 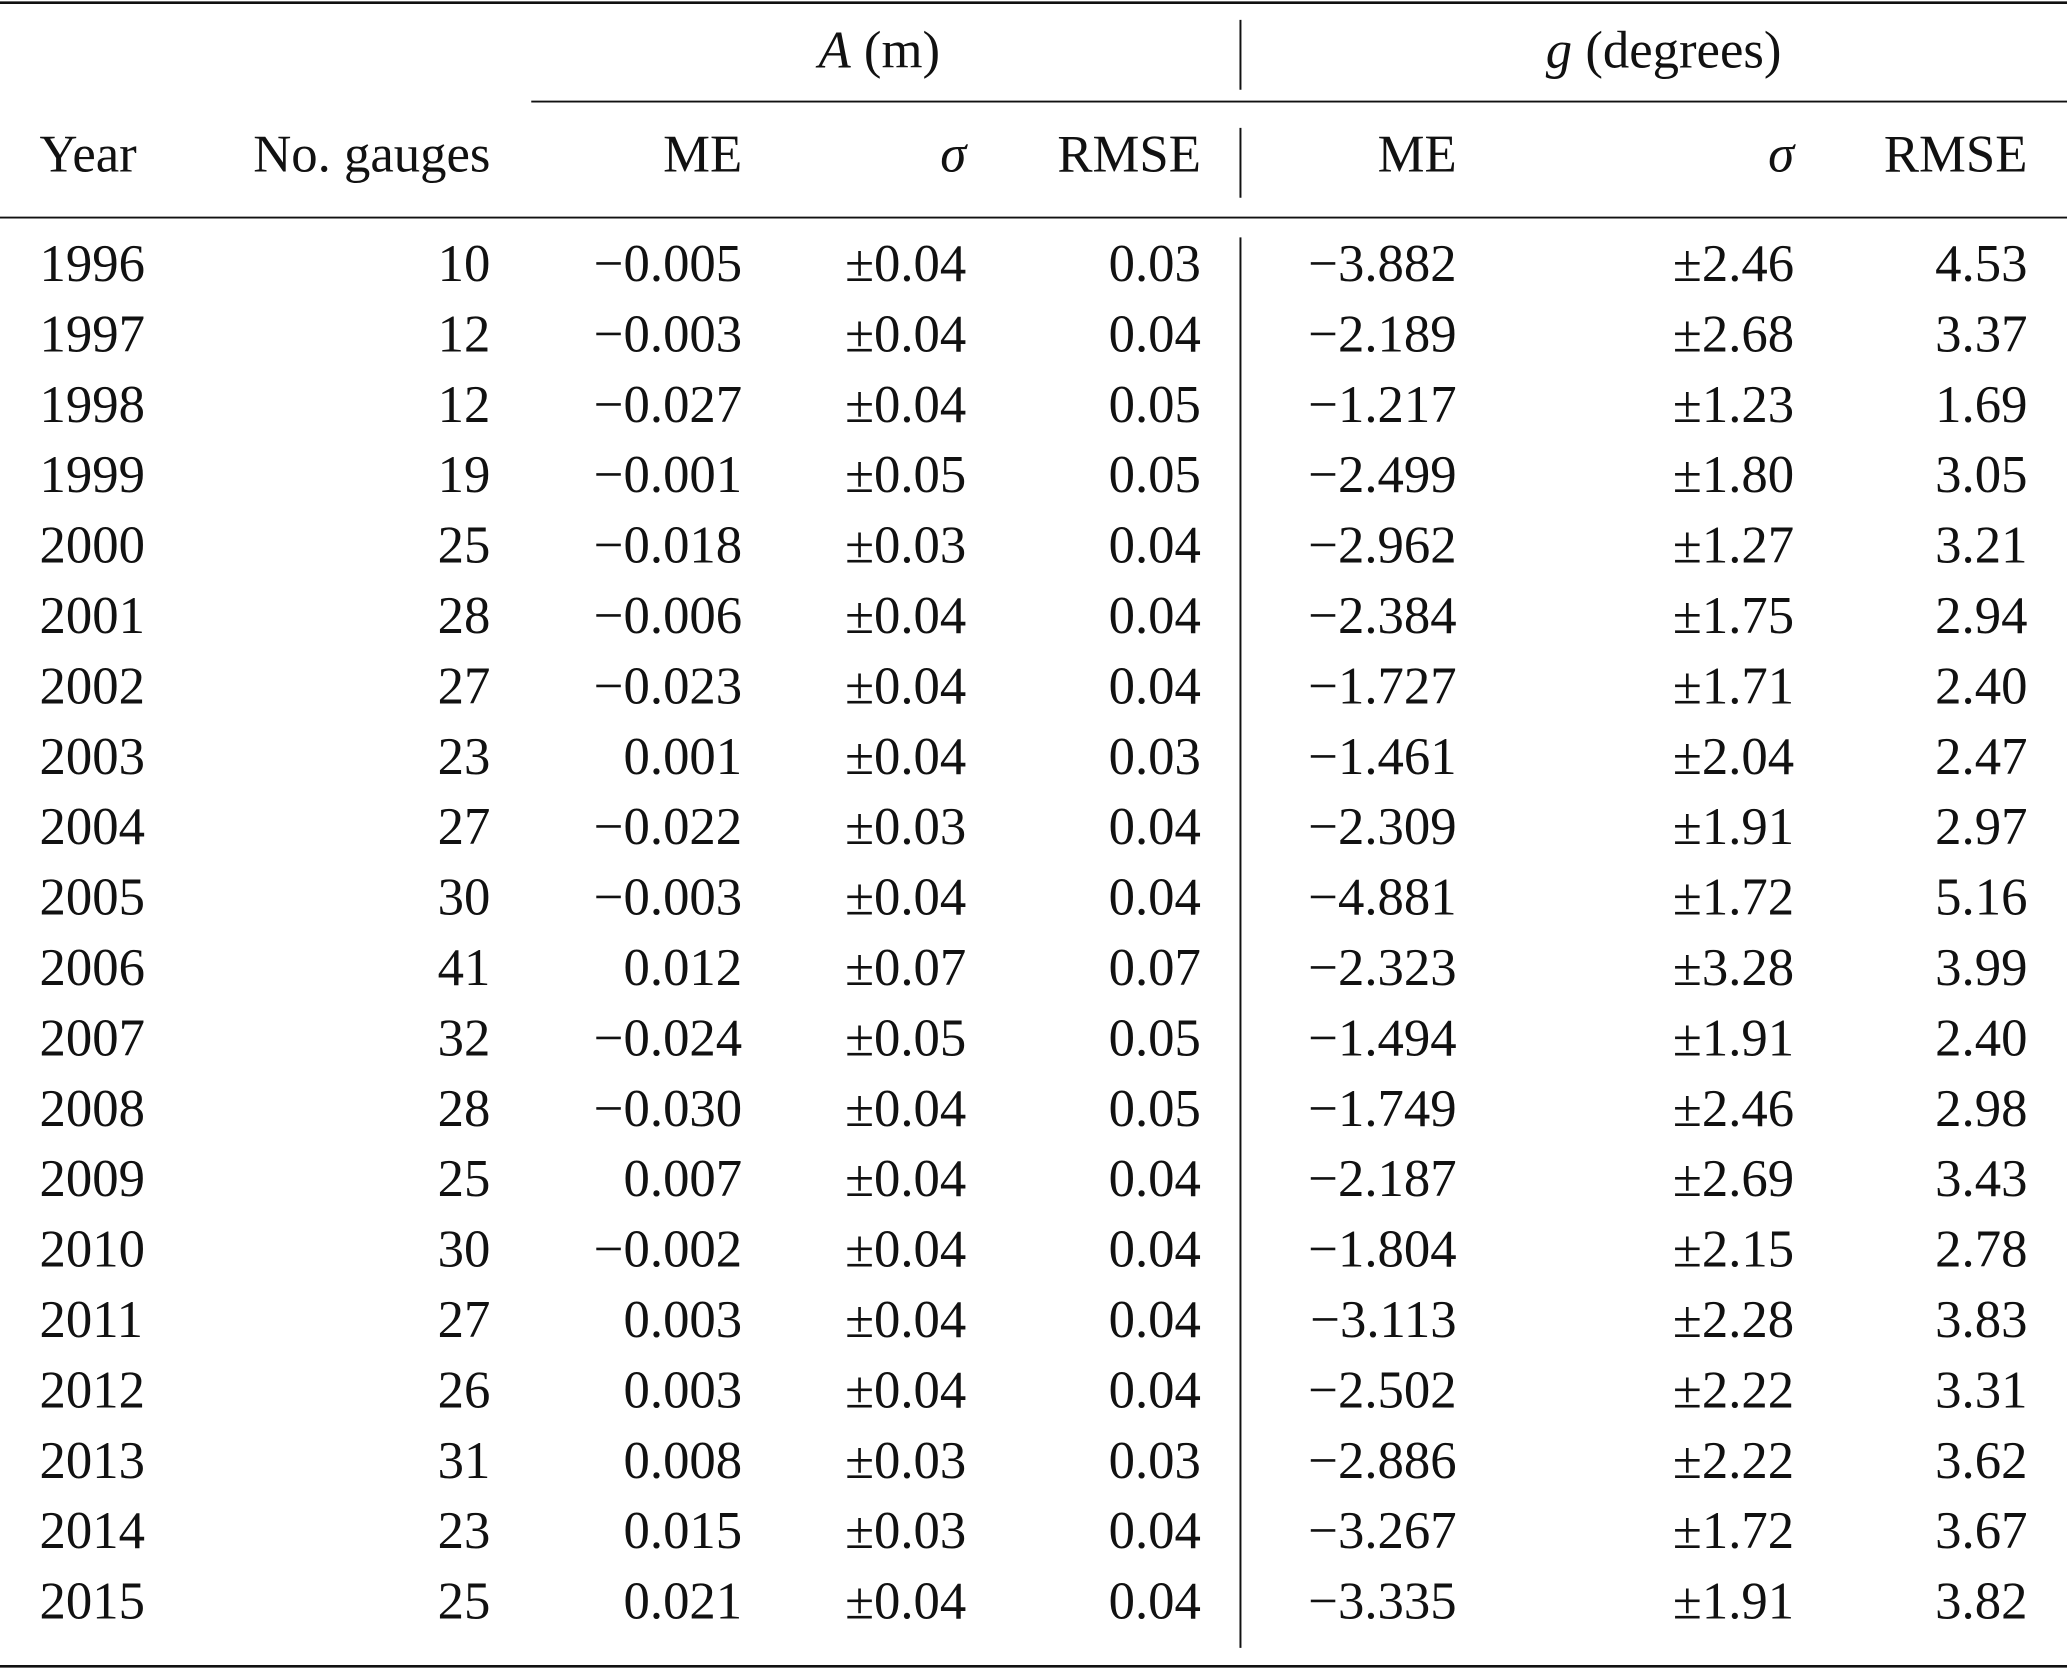 What do you see at coordinates (1981, 1109) in the screenshot?
I see `table-cell: 2.98` at bounding box center [1981, 1109].